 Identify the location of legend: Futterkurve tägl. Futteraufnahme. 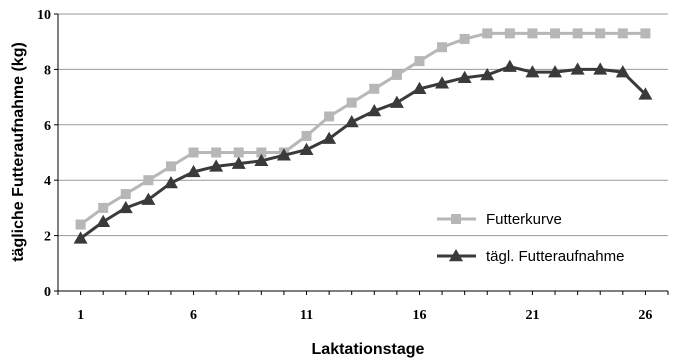
(530, 238).